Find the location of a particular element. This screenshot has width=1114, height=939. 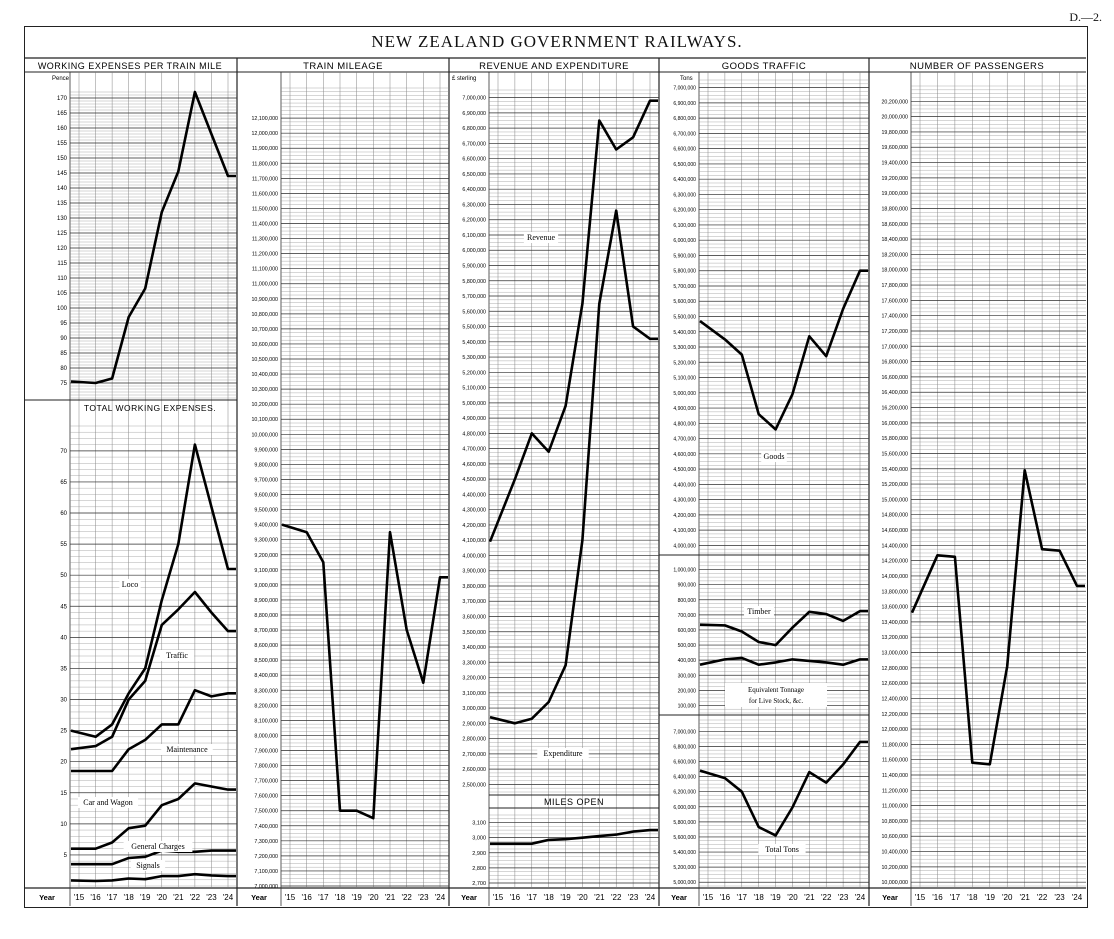

series-label: Expenditure is located at coordinates (563, 753).